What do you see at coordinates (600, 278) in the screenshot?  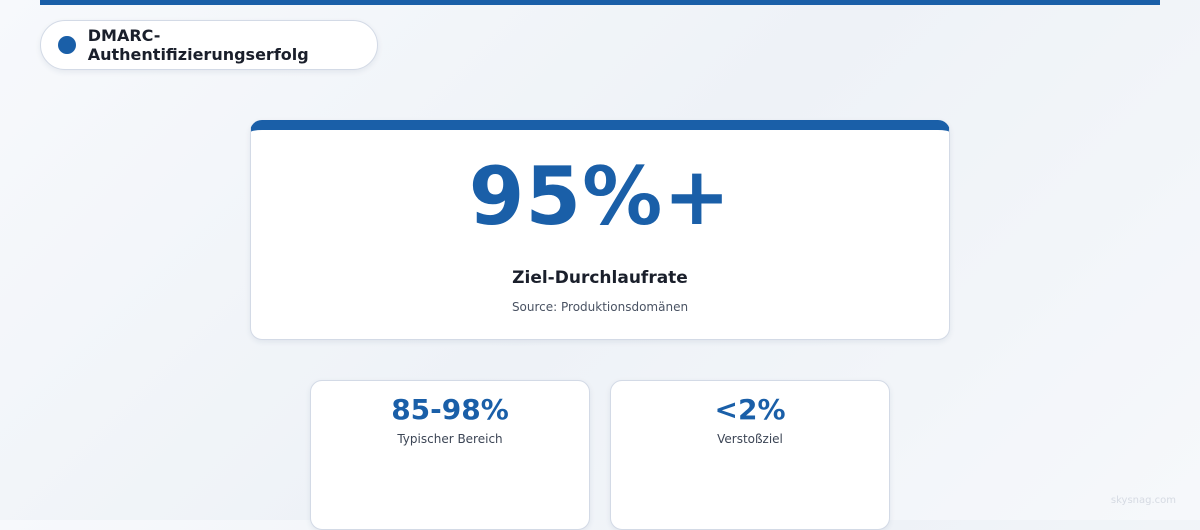 I see `hero-label: Ziel-Durchlaufrate` at bounding box center [600, 278].